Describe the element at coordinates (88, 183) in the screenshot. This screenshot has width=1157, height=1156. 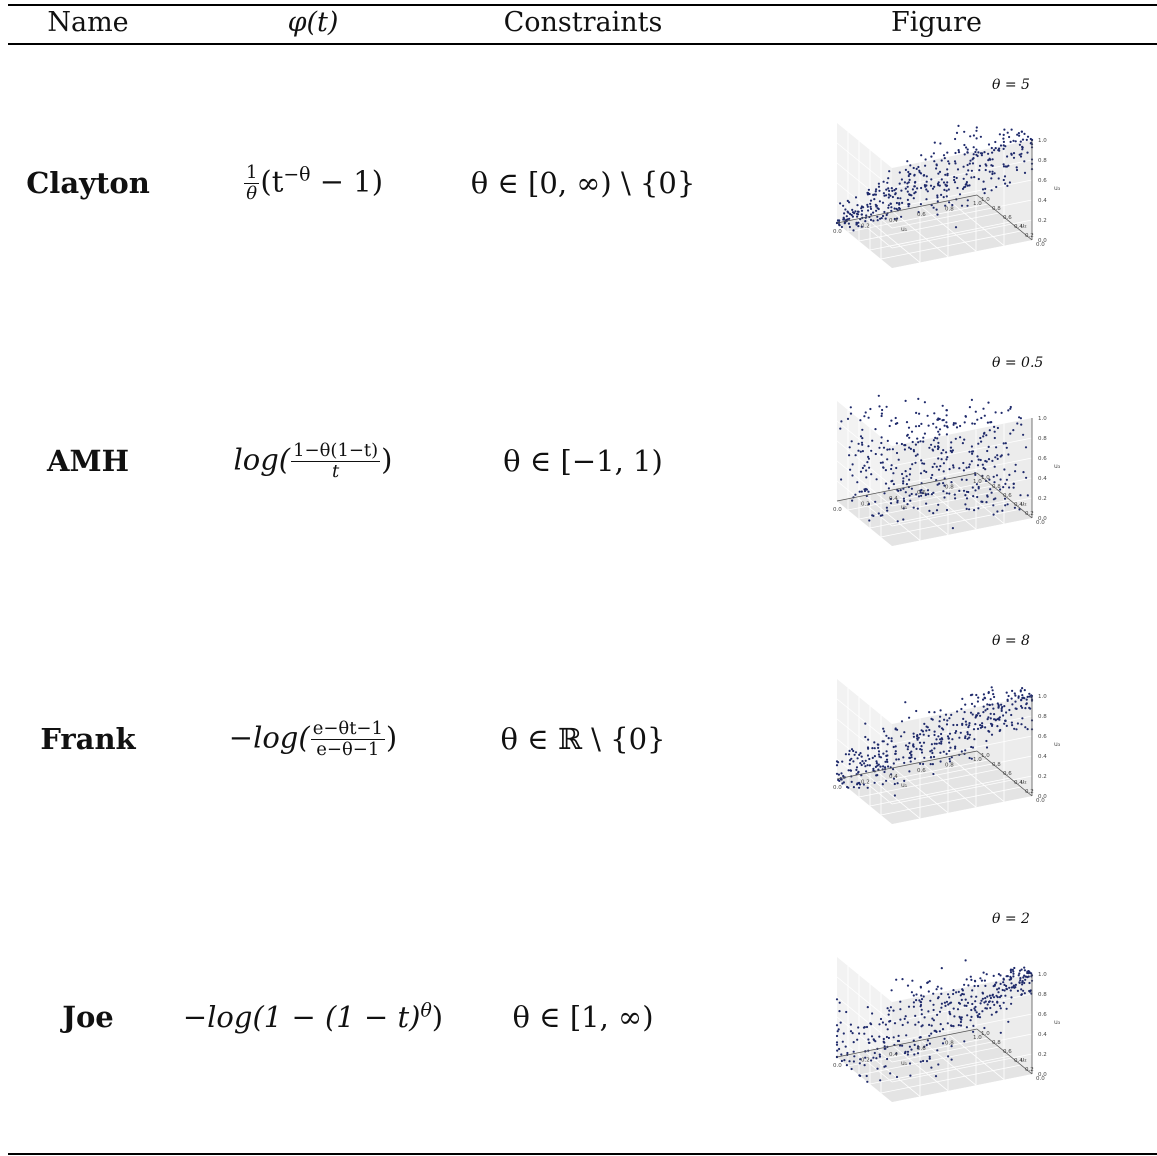
I see `copula-name: Clayton` at that location.